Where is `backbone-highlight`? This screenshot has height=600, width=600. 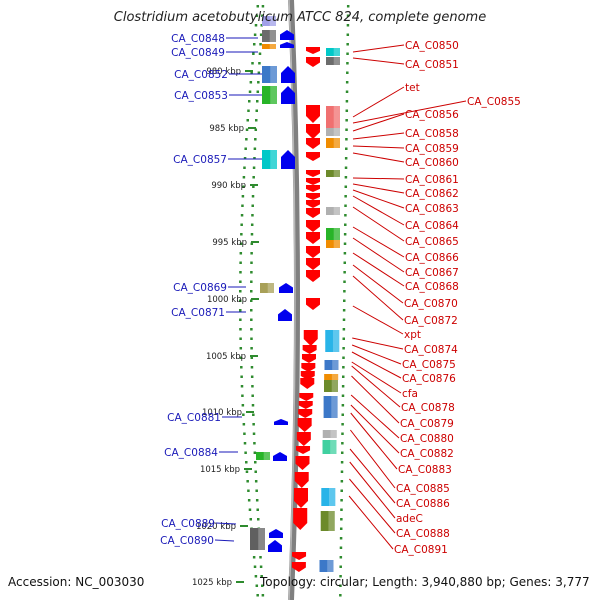
backbone-highlight is located at coordinates (292, 300).